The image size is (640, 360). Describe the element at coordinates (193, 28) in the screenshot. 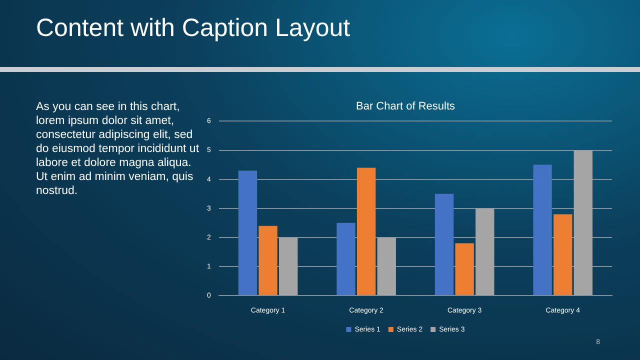

I see `text: Content with Caption Layout` at that location.